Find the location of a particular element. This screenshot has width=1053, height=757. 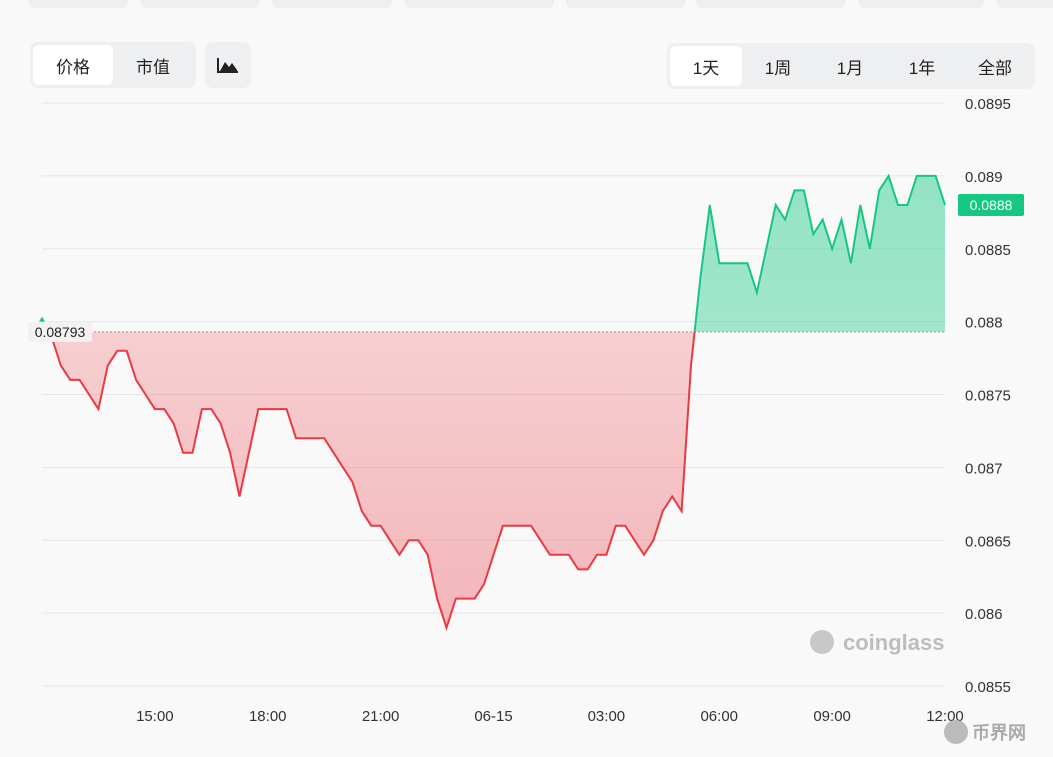

x-tick-label: 18:00 is located at coordinates (268, 716).